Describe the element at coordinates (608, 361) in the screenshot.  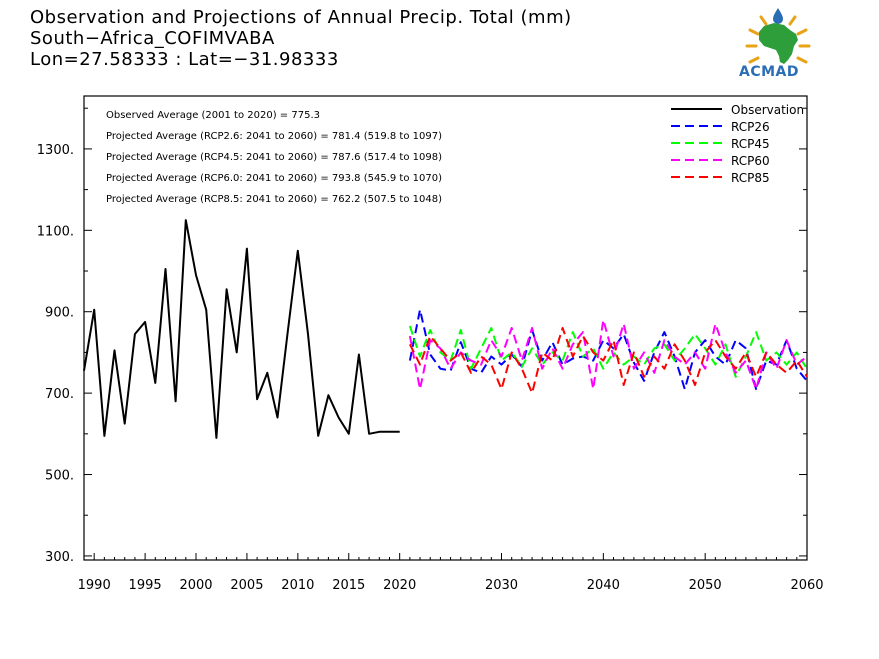
I see `series-rcp85` at that location.